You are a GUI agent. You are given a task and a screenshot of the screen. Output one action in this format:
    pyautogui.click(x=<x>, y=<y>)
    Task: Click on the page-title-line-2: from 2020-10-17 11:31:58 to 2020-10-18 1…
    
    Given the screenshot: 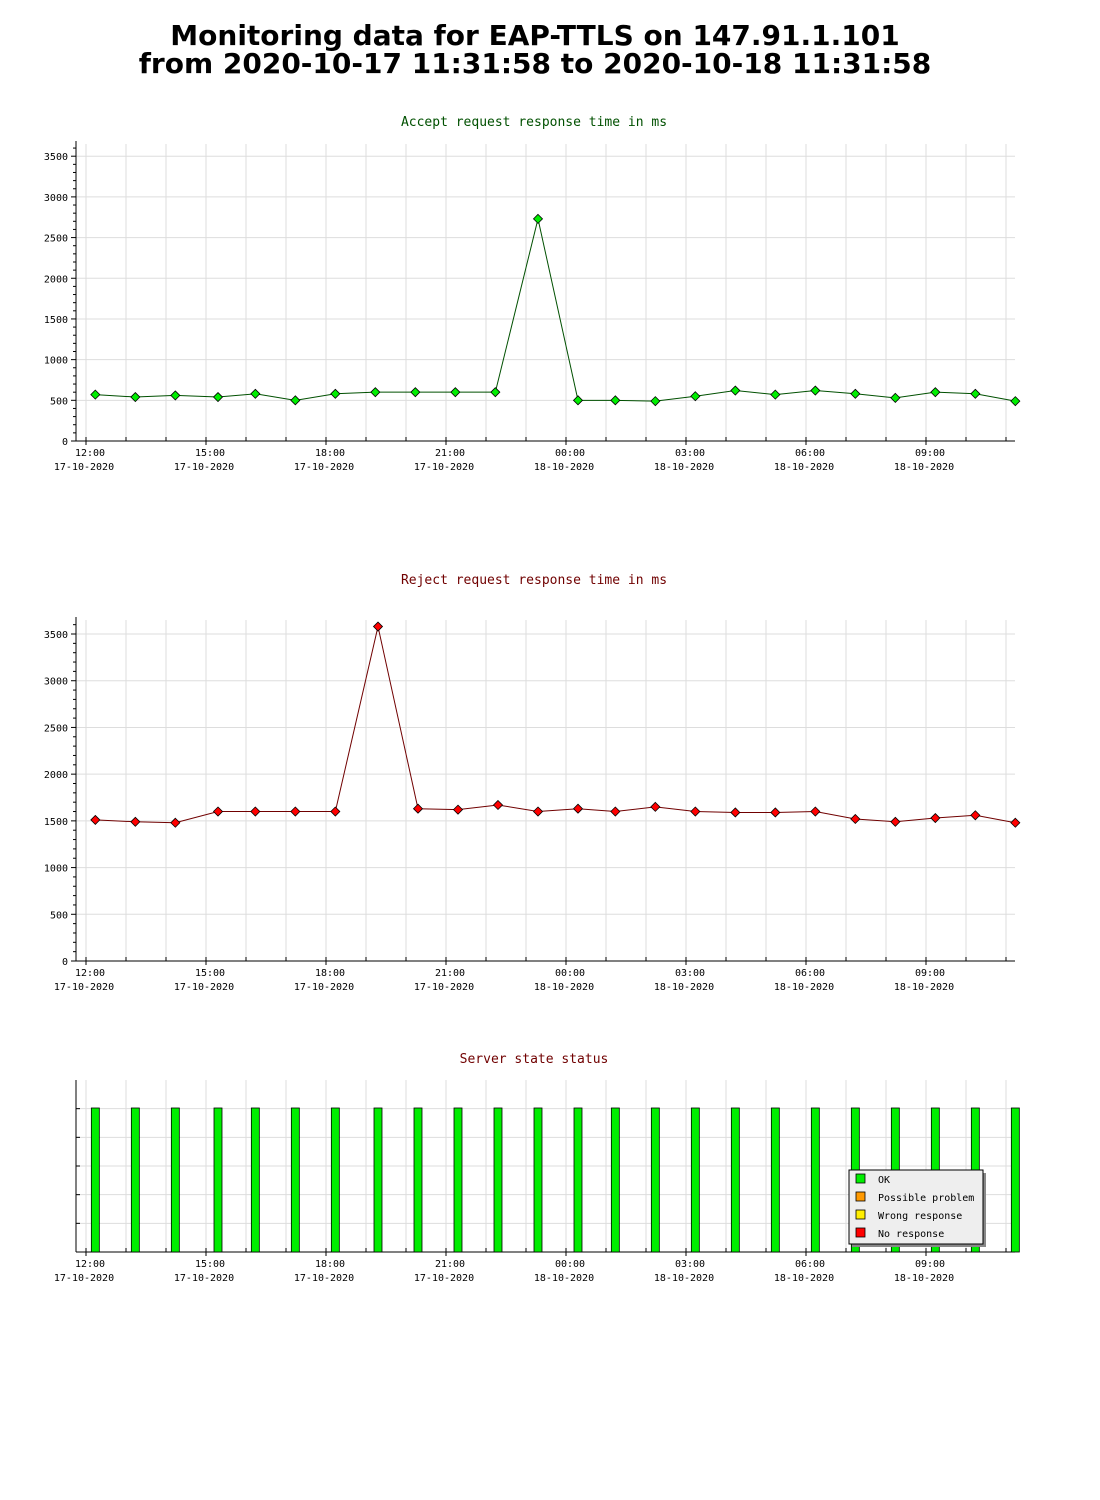 What is the action you would take?
    pyautogui.click(x=535, y=63)
    